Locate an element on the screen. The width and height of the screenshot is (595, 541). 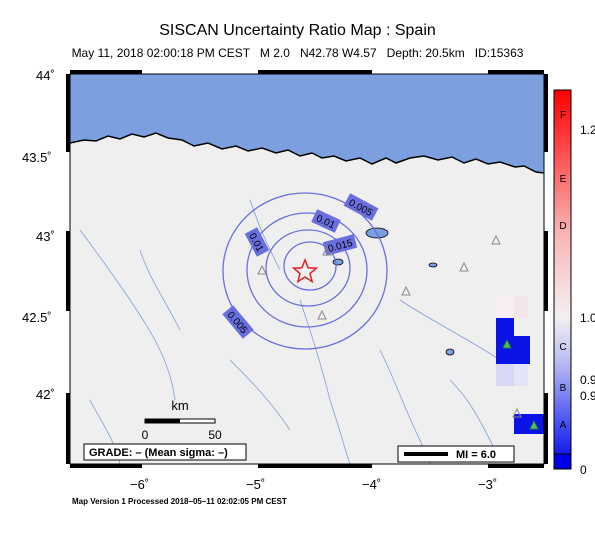
epicenter-star-icon is located at coordinates (305, 270).